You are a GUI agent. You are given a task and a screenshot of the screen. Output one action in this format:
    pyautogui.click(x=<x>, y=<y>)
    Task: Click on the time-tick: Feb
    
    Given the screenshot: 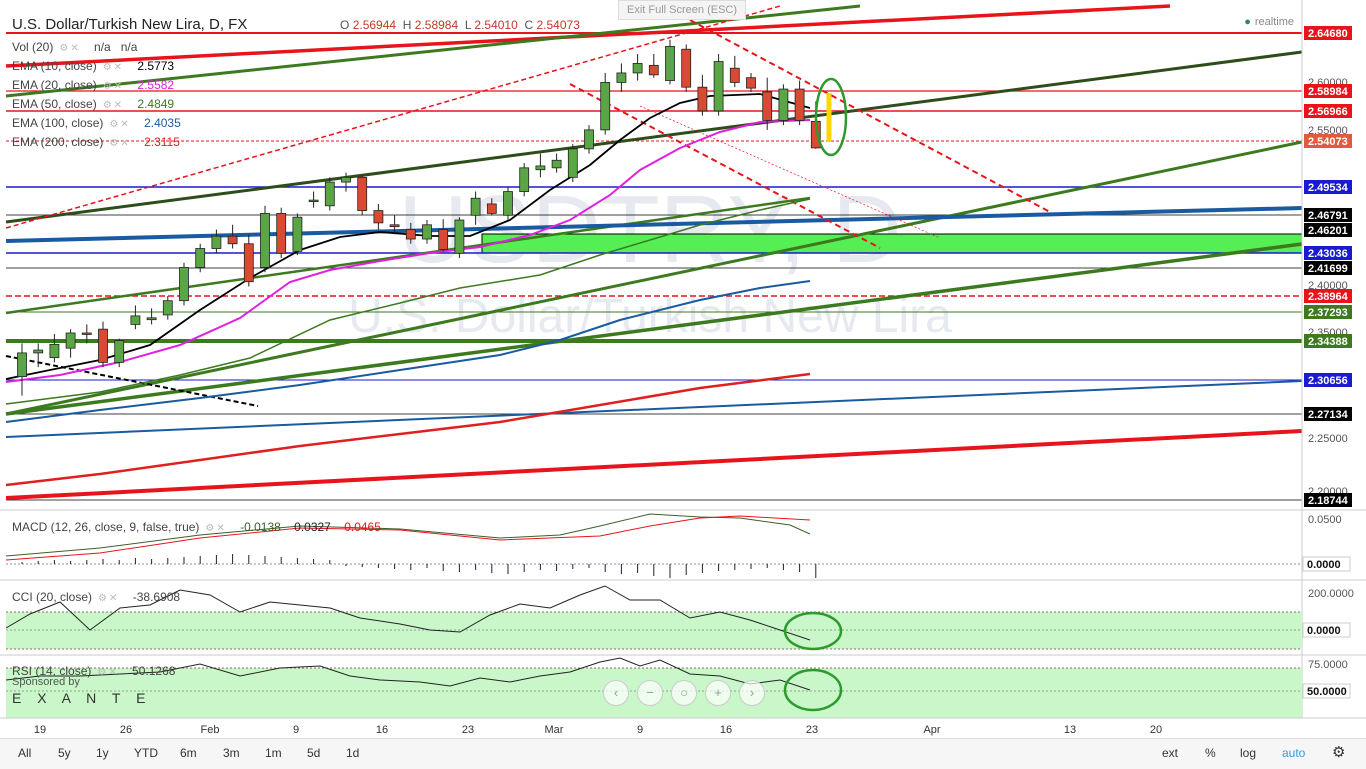 What is the action you would take?
    pyautogui.click(x=210, y=730)
    